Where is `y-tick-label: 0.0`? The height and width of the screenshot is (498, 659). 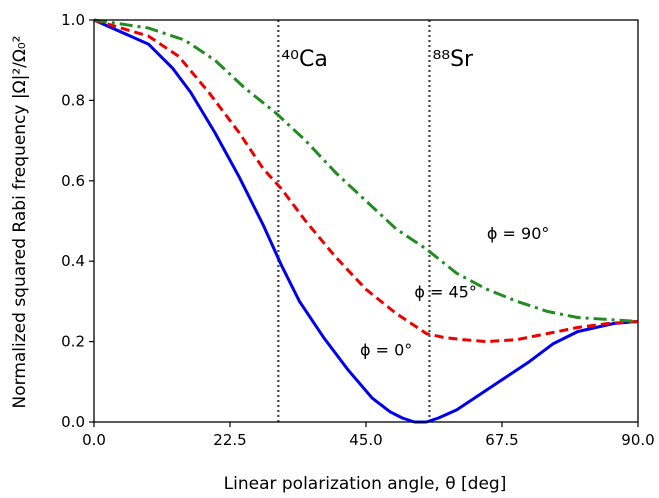
y-tick-label: 0.0 is located at coordinates (73, 422).